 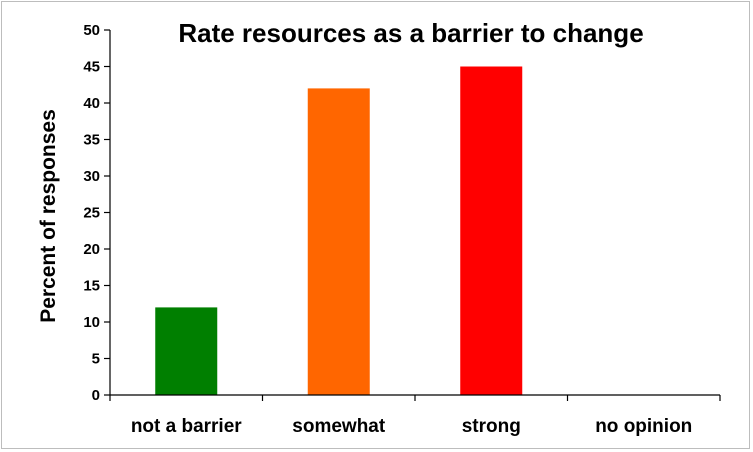 What do you see at coordinates (491, 426) in the screenshot?
I see `x-category-label: strong` at bounding box center [491, 426].